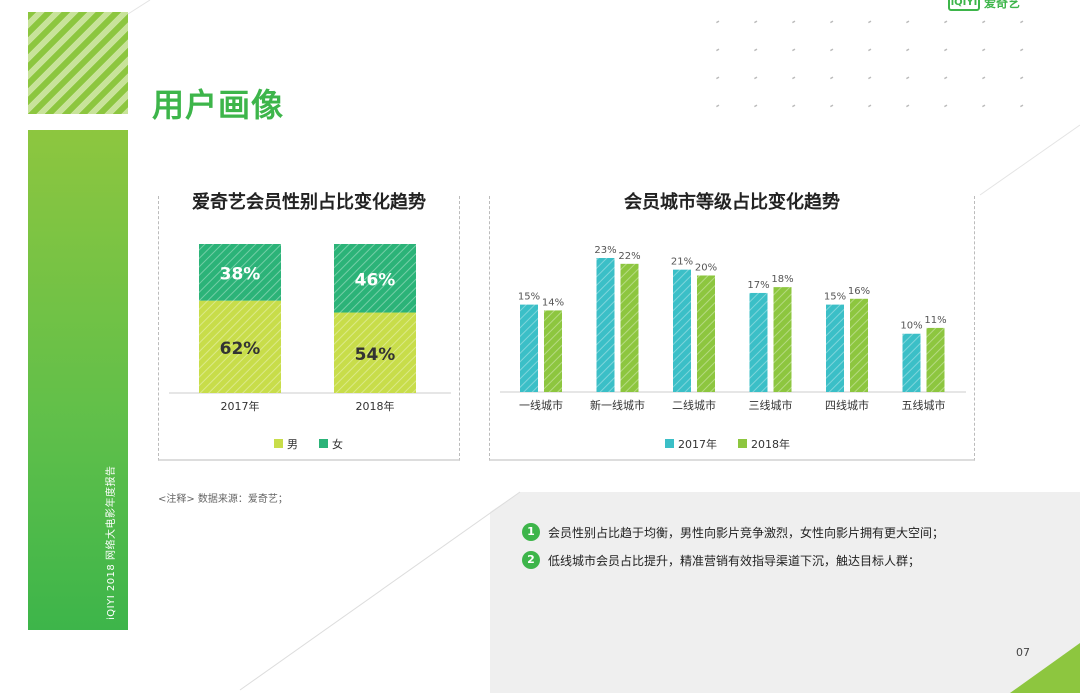 The height and width of the screenshot is (693, 1080). I want to click on legend-label: 男, so click(292, 444).